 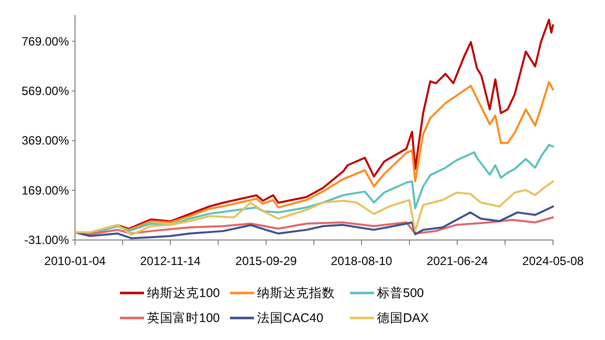 I want to click on y-tick-label: 169.00%, so click(x=46, y=190).